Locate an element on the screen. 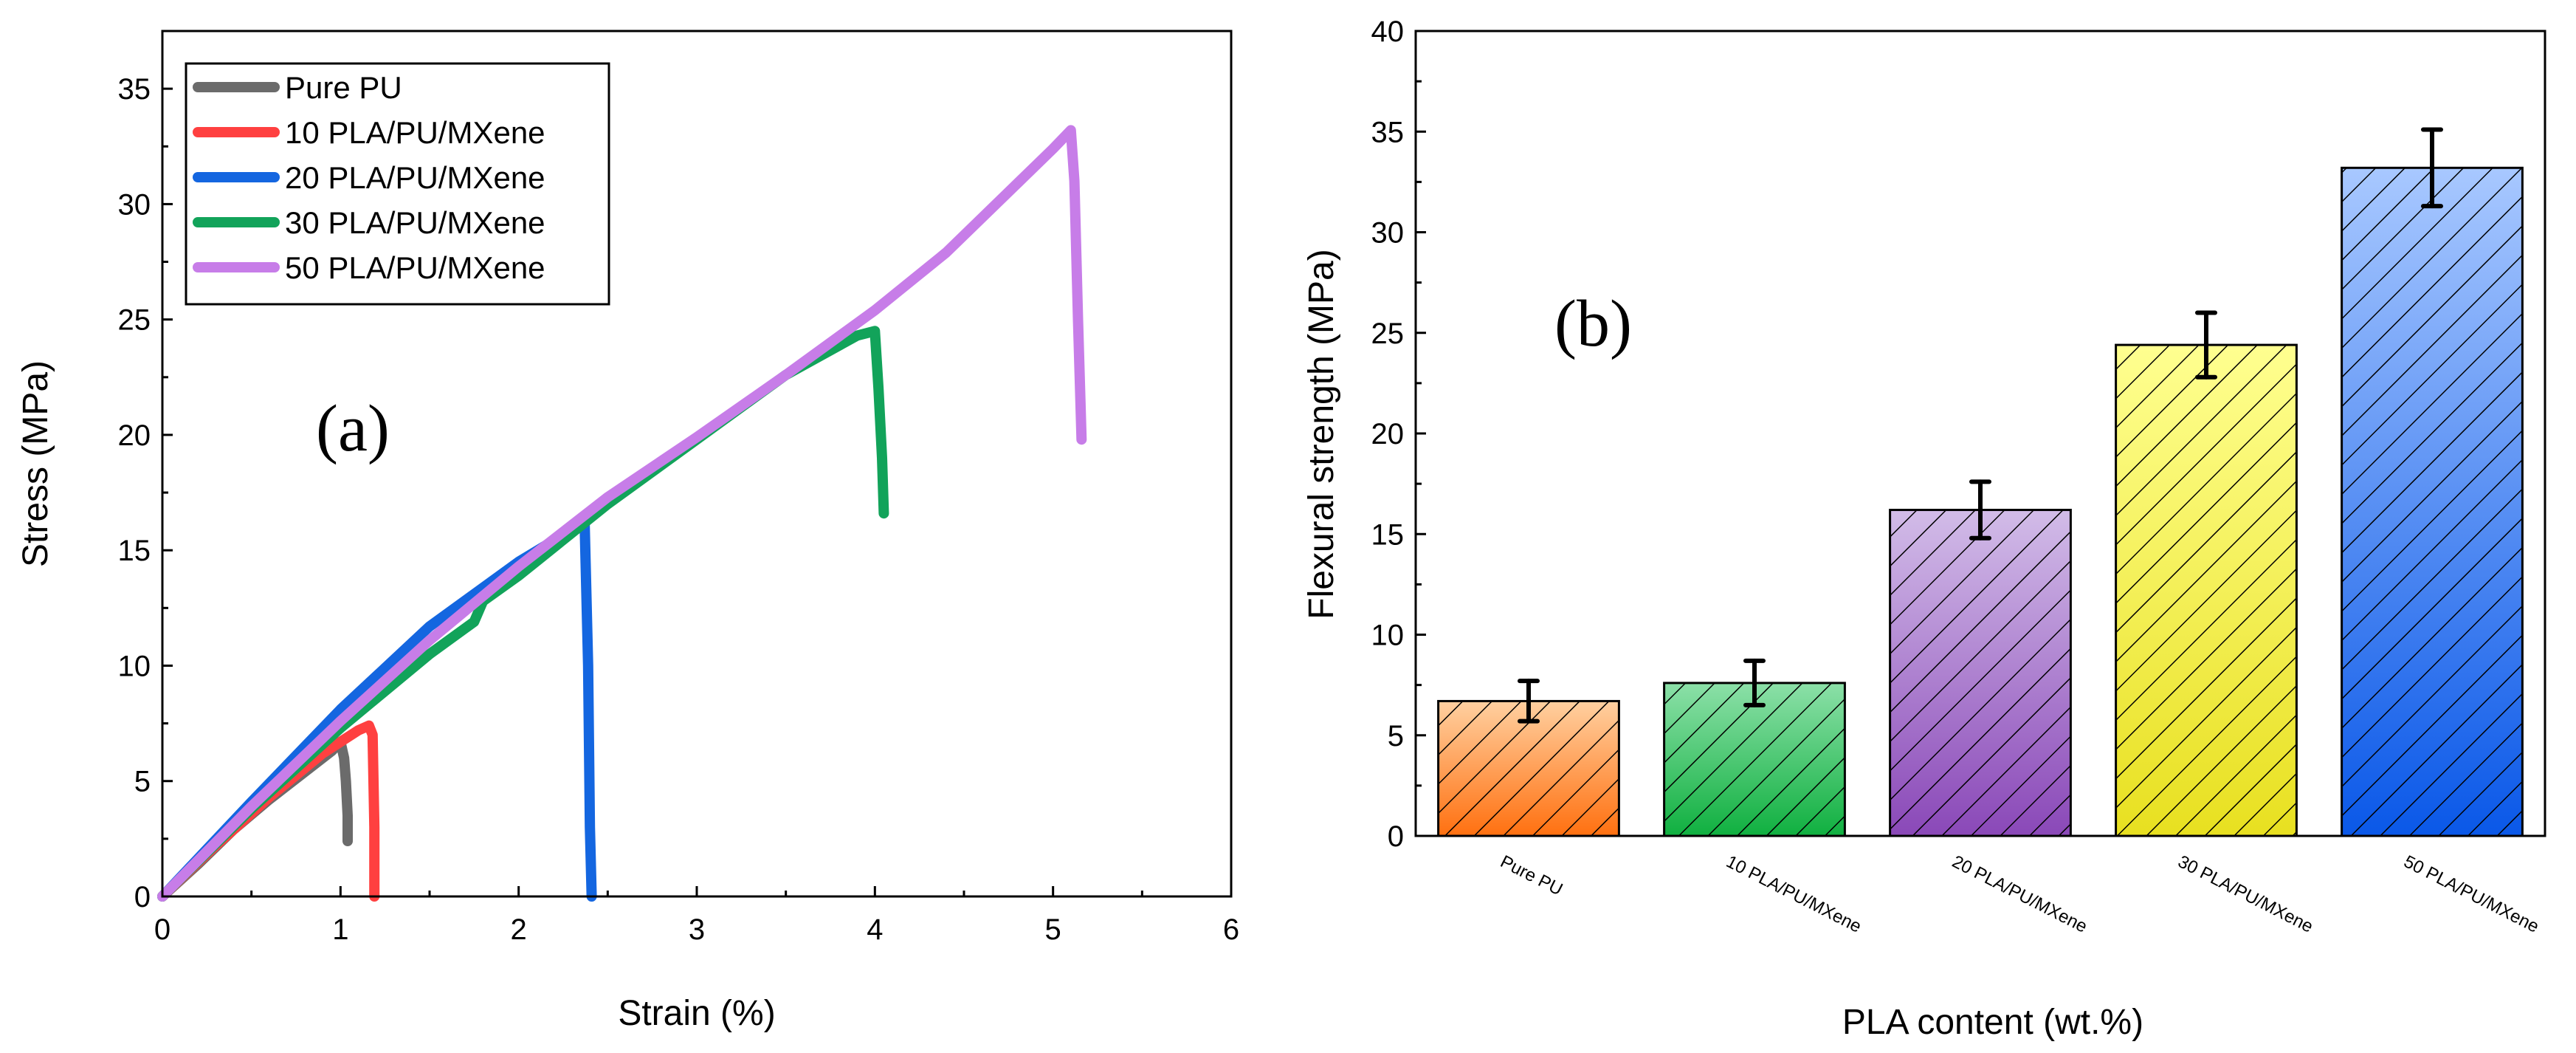  b-ytick-label: 35 is located at coordinates (1388, 132).